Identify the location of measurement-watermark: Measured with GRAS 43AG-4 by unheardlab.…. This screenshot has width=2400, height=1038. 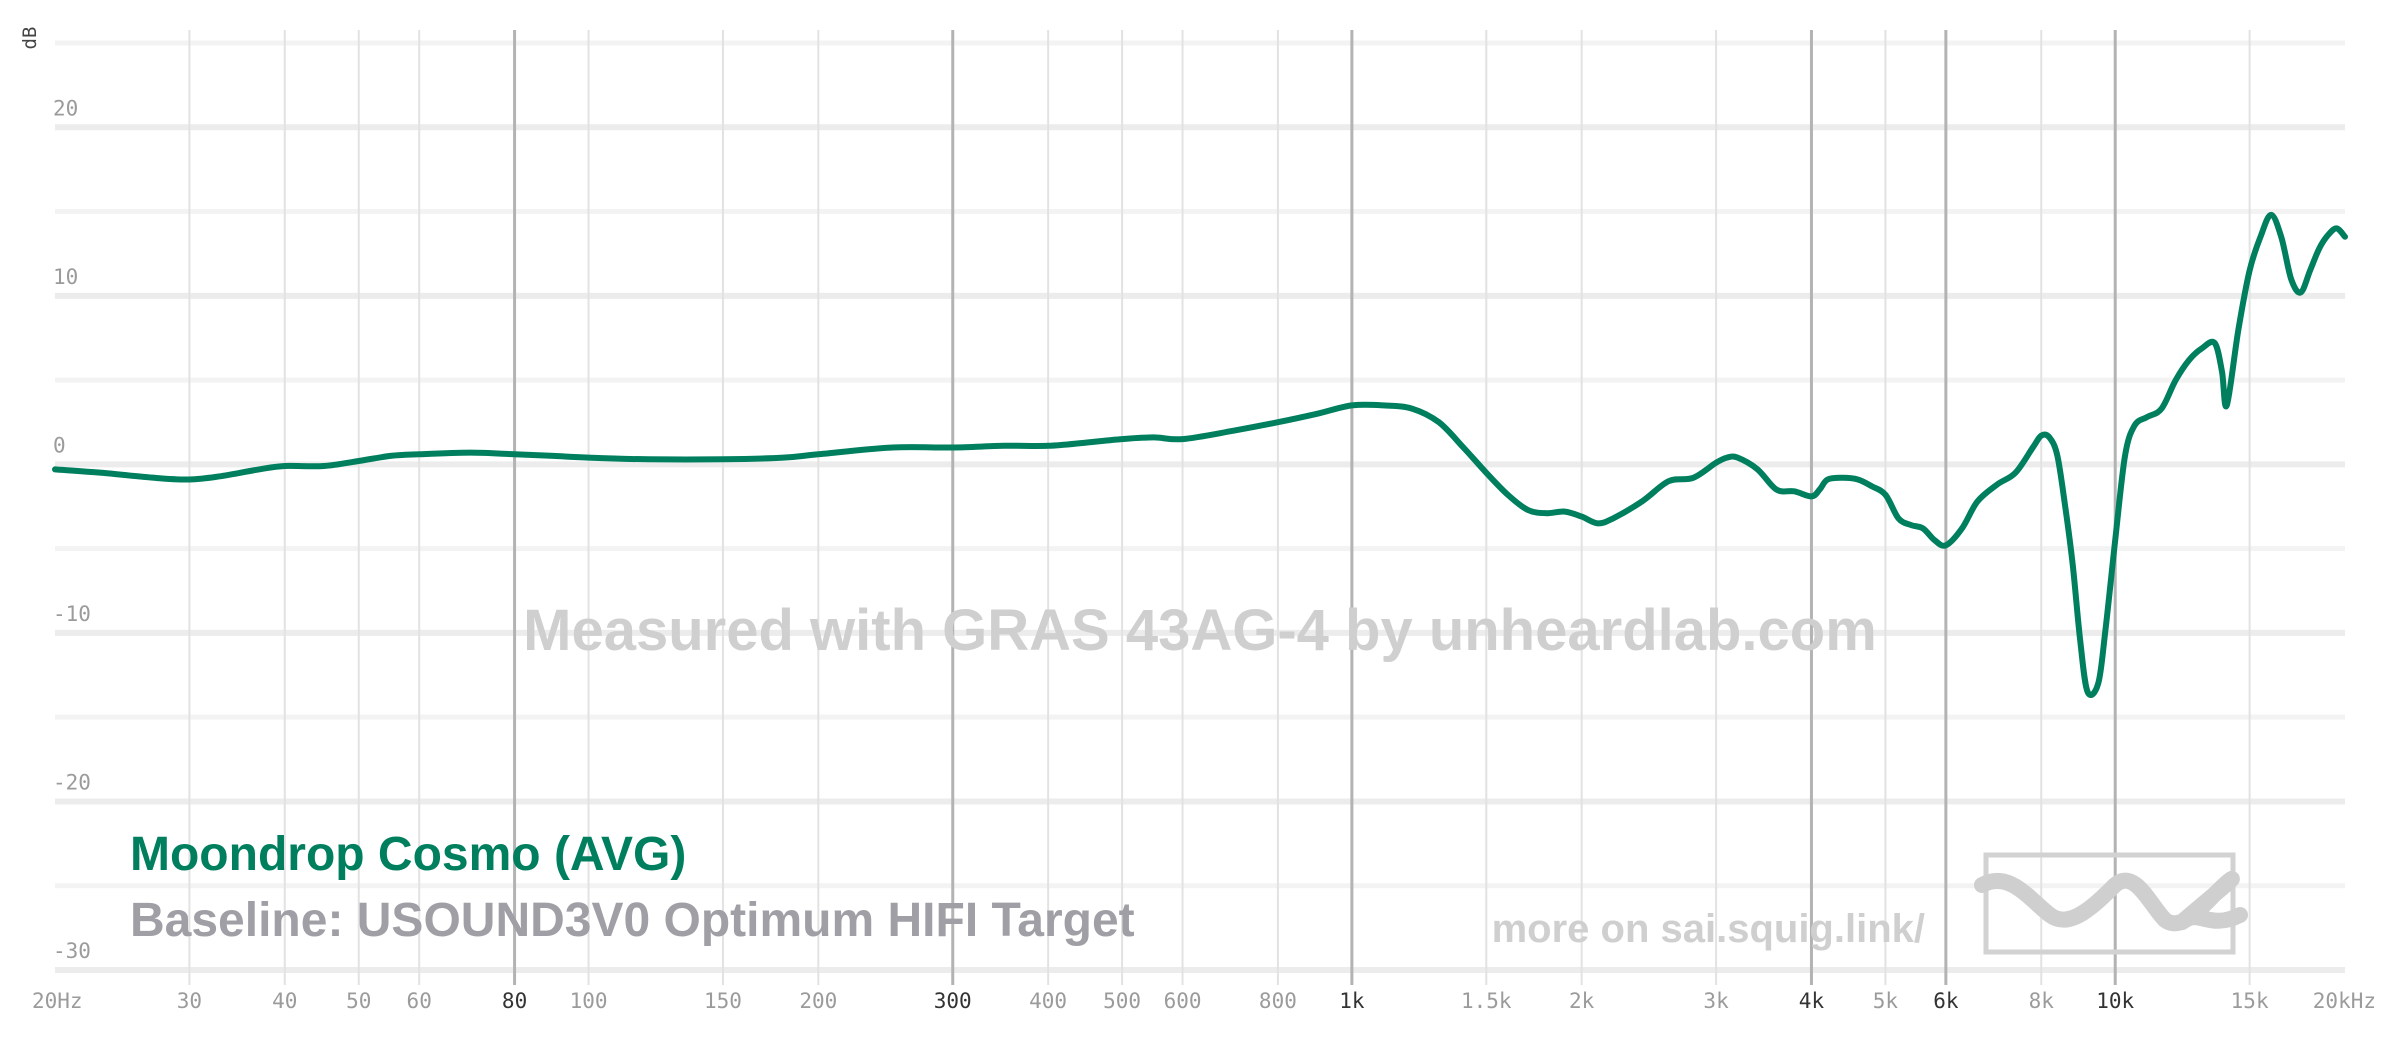
(1200, 630).